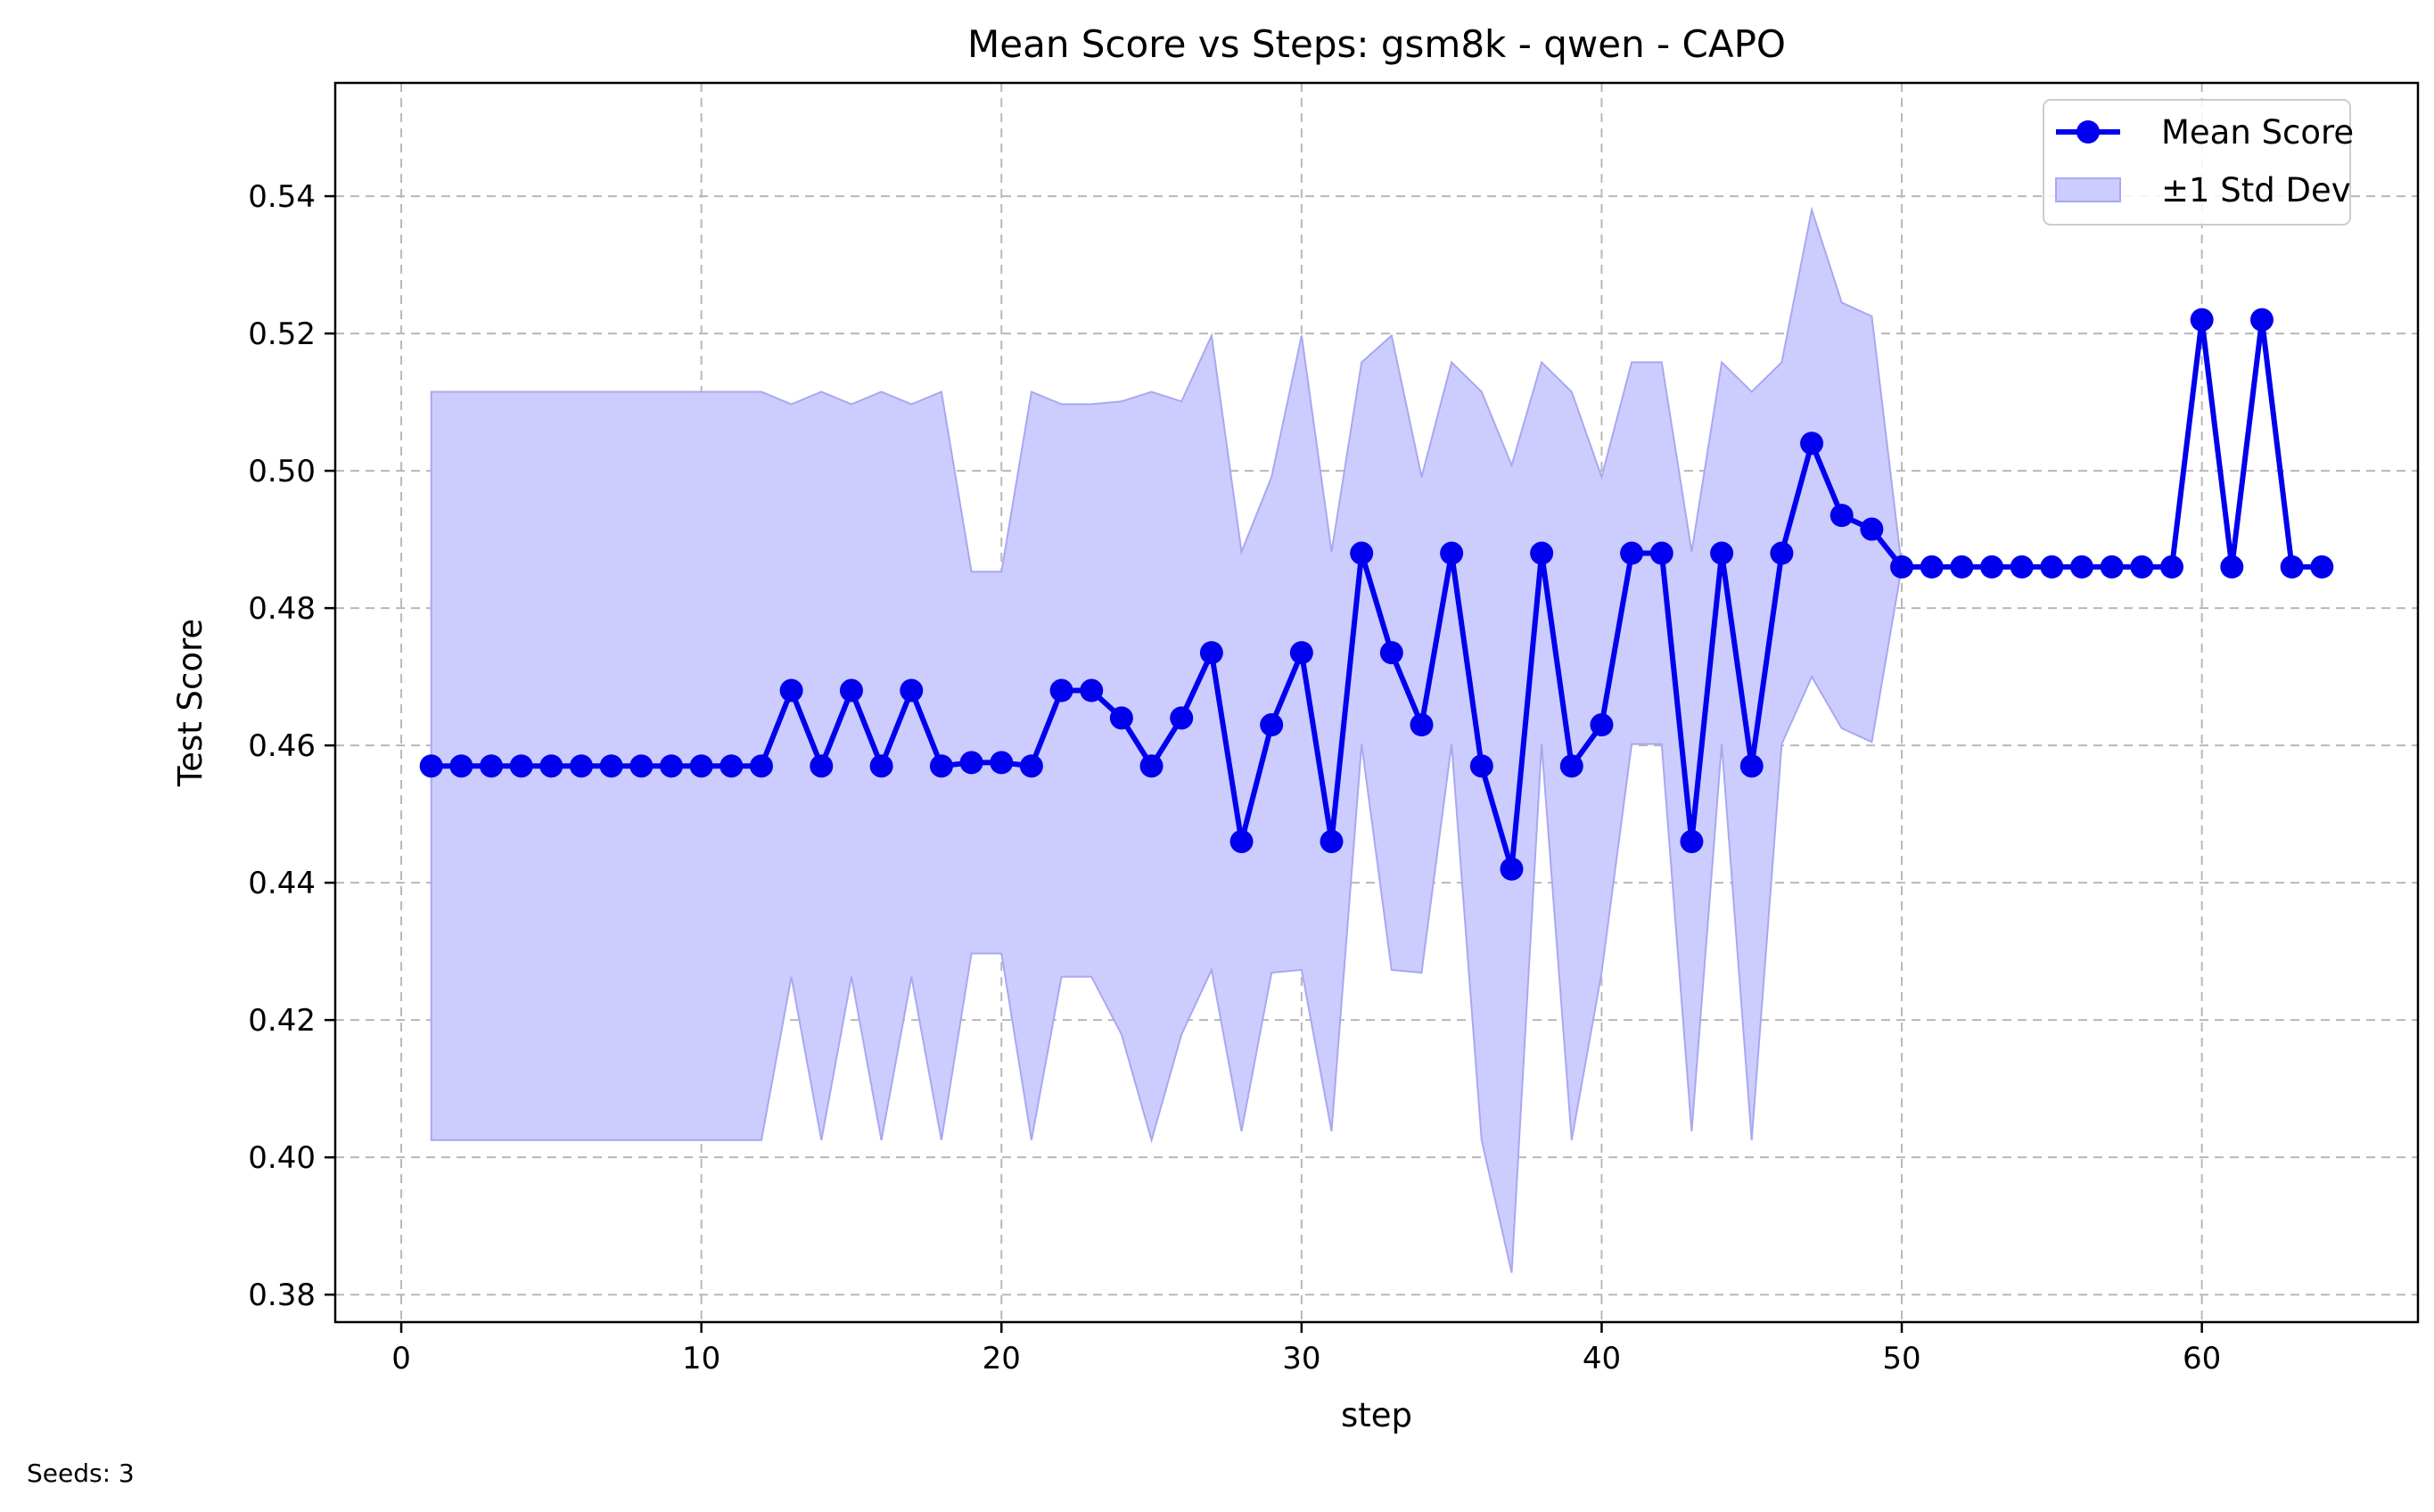  What do you see at coordinates (1301, 1358) in the screenshot?
I see `x-tick-label: 30` at bounding box center [1301, 1358].